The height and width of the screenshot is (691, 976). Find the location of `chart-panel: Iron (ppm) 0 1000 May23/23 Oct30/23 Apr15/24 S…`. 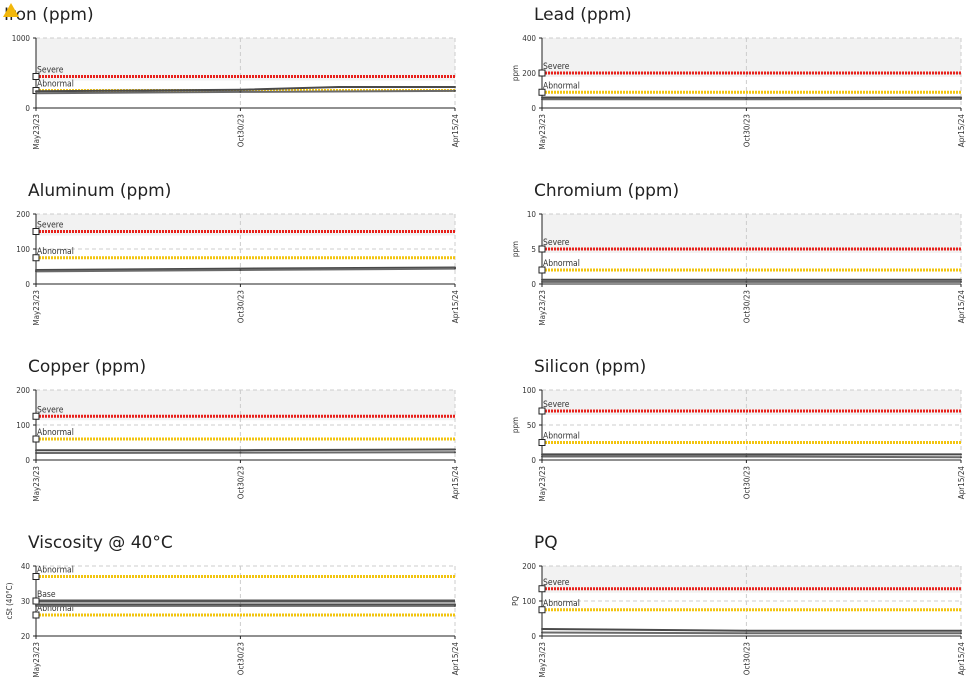

chart-panel: Iron (ppm) 0 1000 May23/23 Oct30/23 Apr15/24 S… is located at coordinates (235, 82).